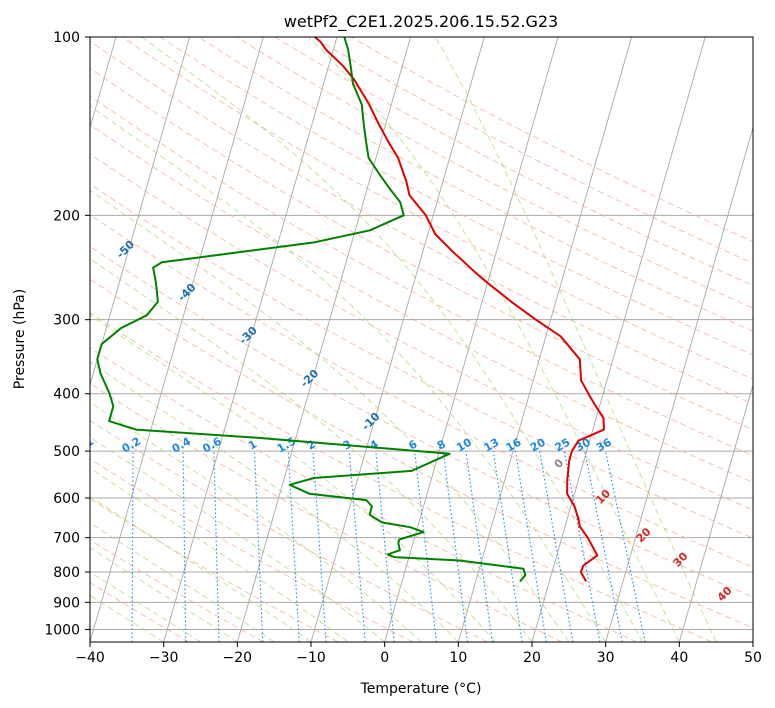 This screenshot has height=708, width=775. Describe the element at coordinates (238, 658) in the screenshot. I see `x-tick-label: −20` at that location.